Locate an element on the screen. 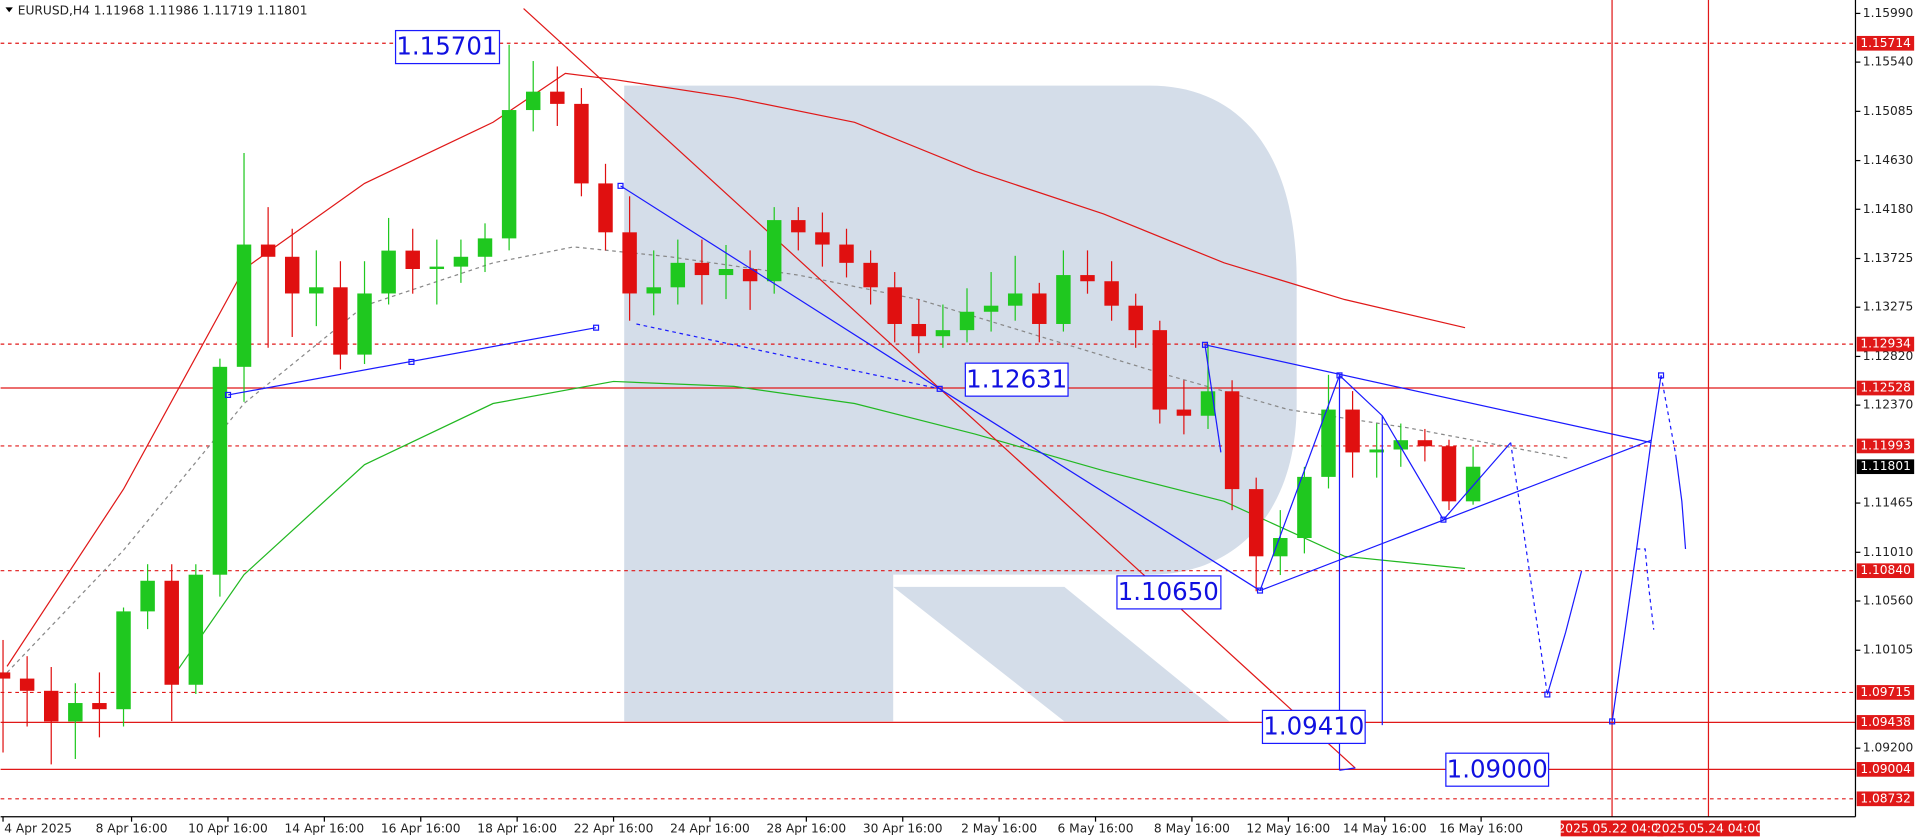  x-tick-label: 6 May 16:00 is located at coordinates (1096, 828).